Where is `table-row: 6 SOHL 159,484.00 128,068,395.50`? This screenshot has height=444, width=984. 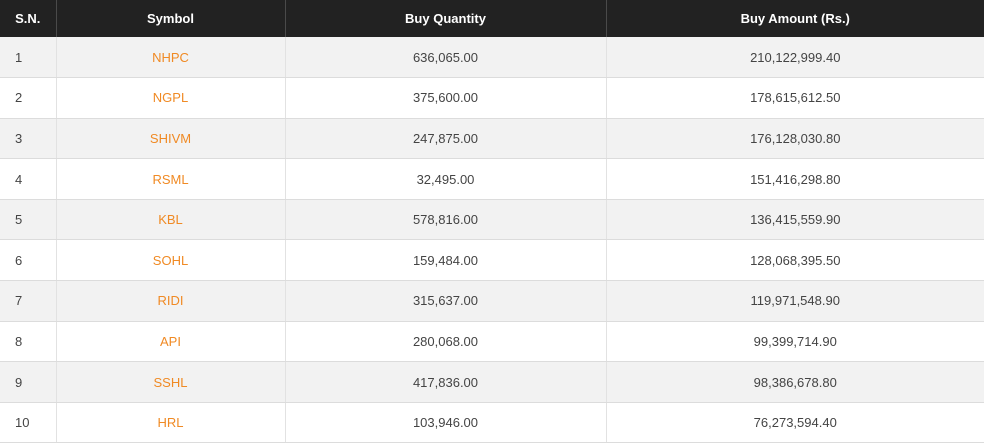
table-row: 6 SOHL 159,484.00 128,068,395.50 is located at coordinates (492, 260).